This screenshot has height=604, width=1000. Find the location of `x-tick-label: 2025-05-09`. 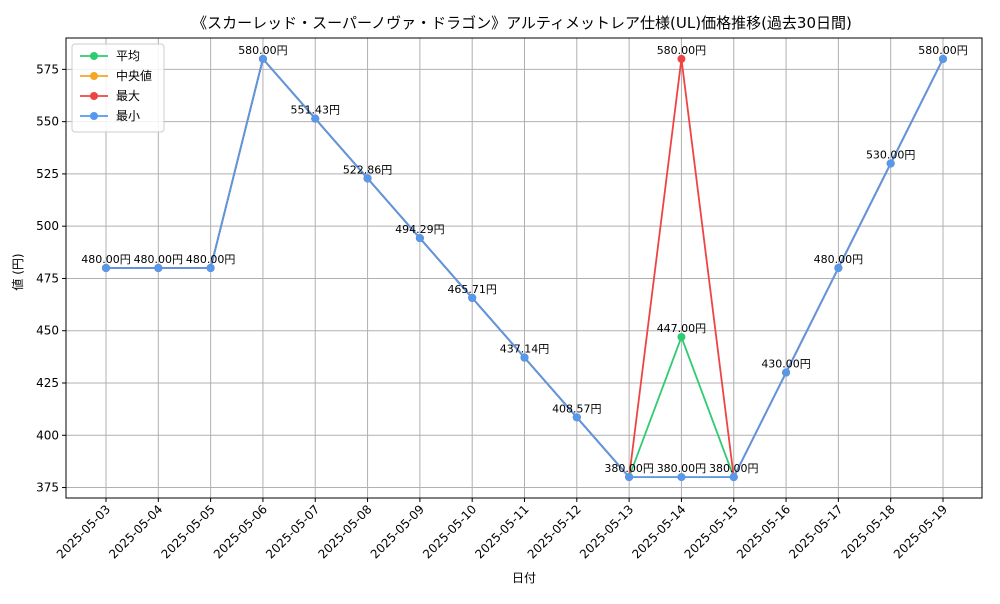

x-tick-label: 2025-05-09 is located at coordinates (397, 531).